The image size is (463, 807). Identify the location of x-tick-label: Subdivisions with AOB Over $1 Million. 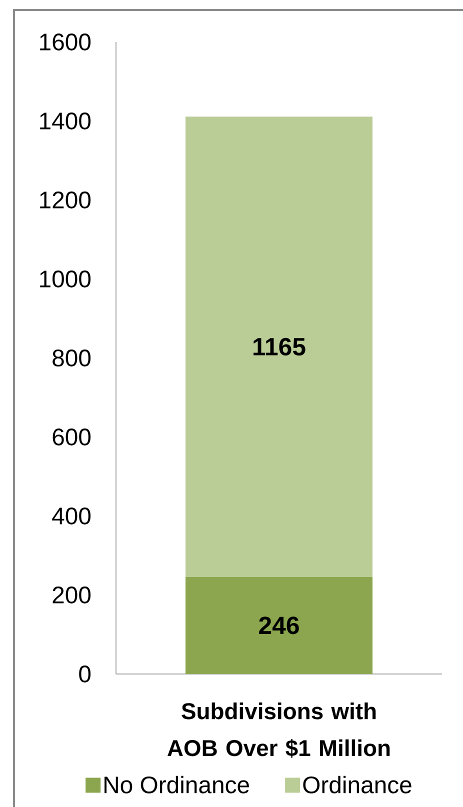
(279, 730).